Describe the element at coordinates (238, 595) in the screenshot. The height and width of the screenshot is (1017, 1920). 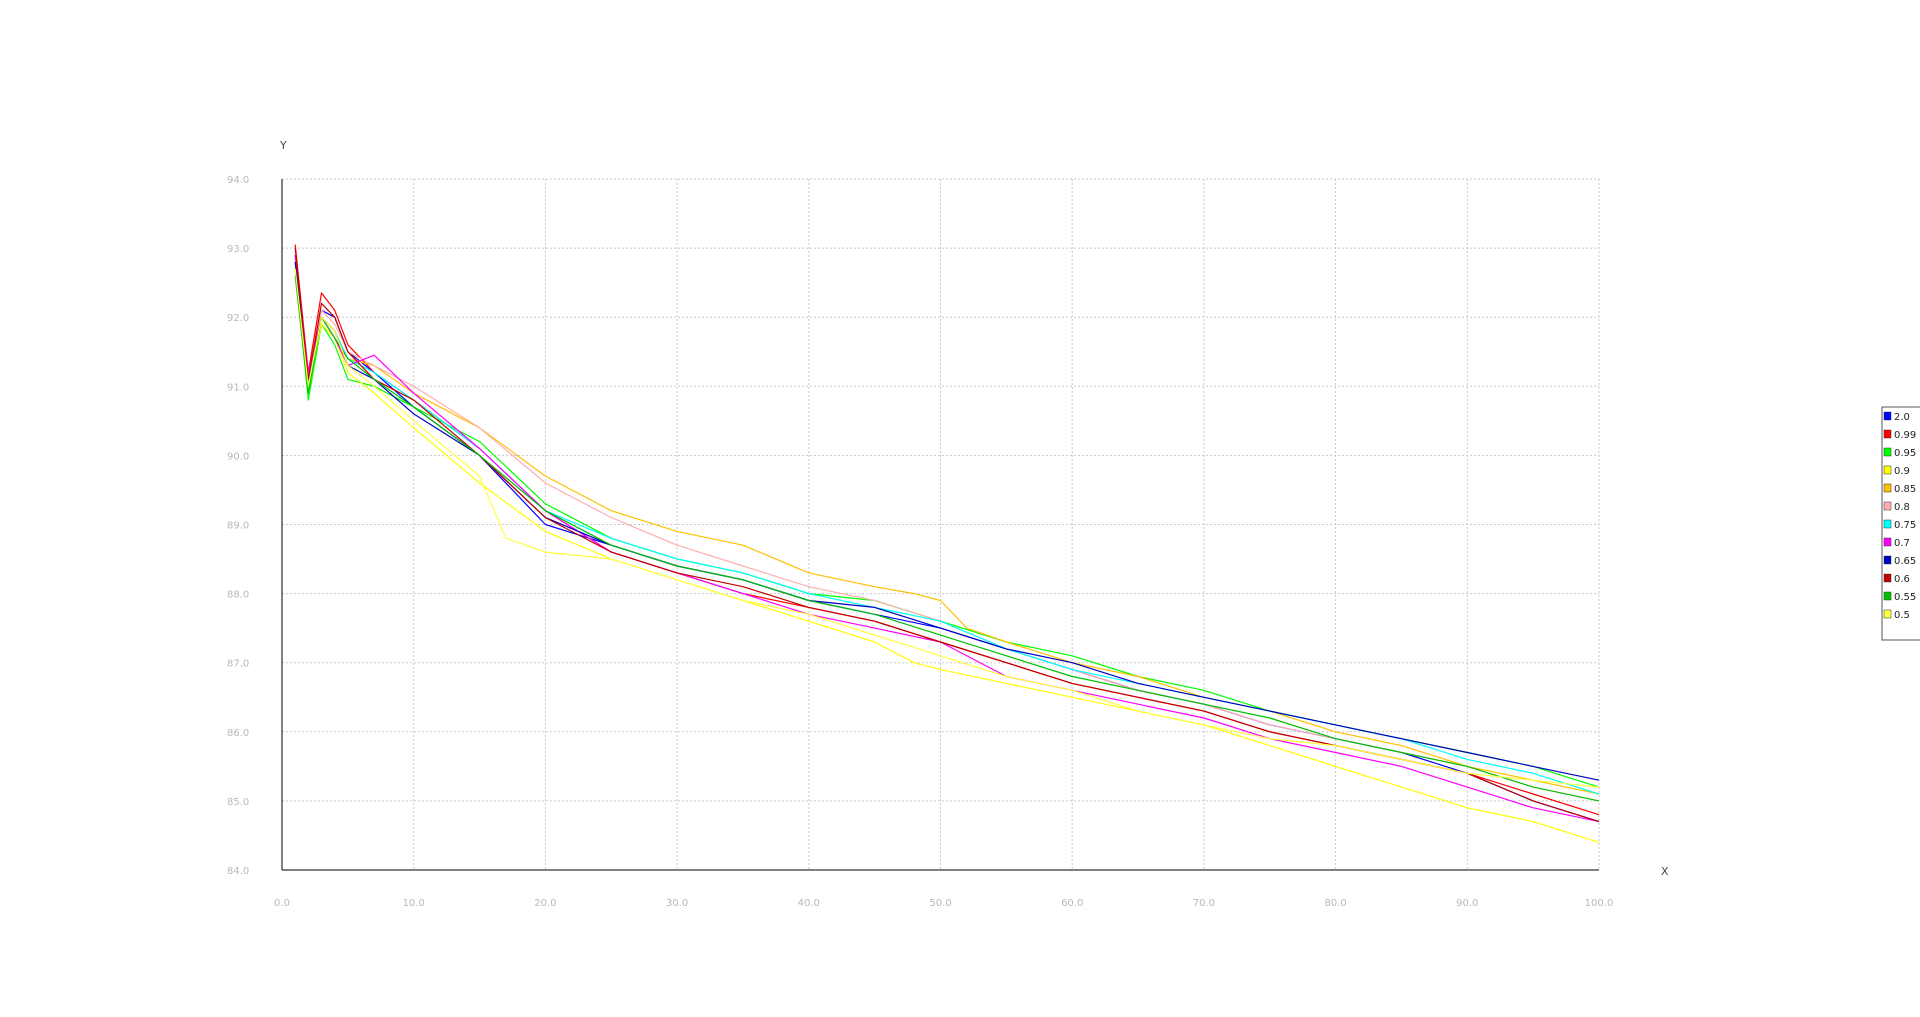
I see `y-tick-label: 88.0` at that location.